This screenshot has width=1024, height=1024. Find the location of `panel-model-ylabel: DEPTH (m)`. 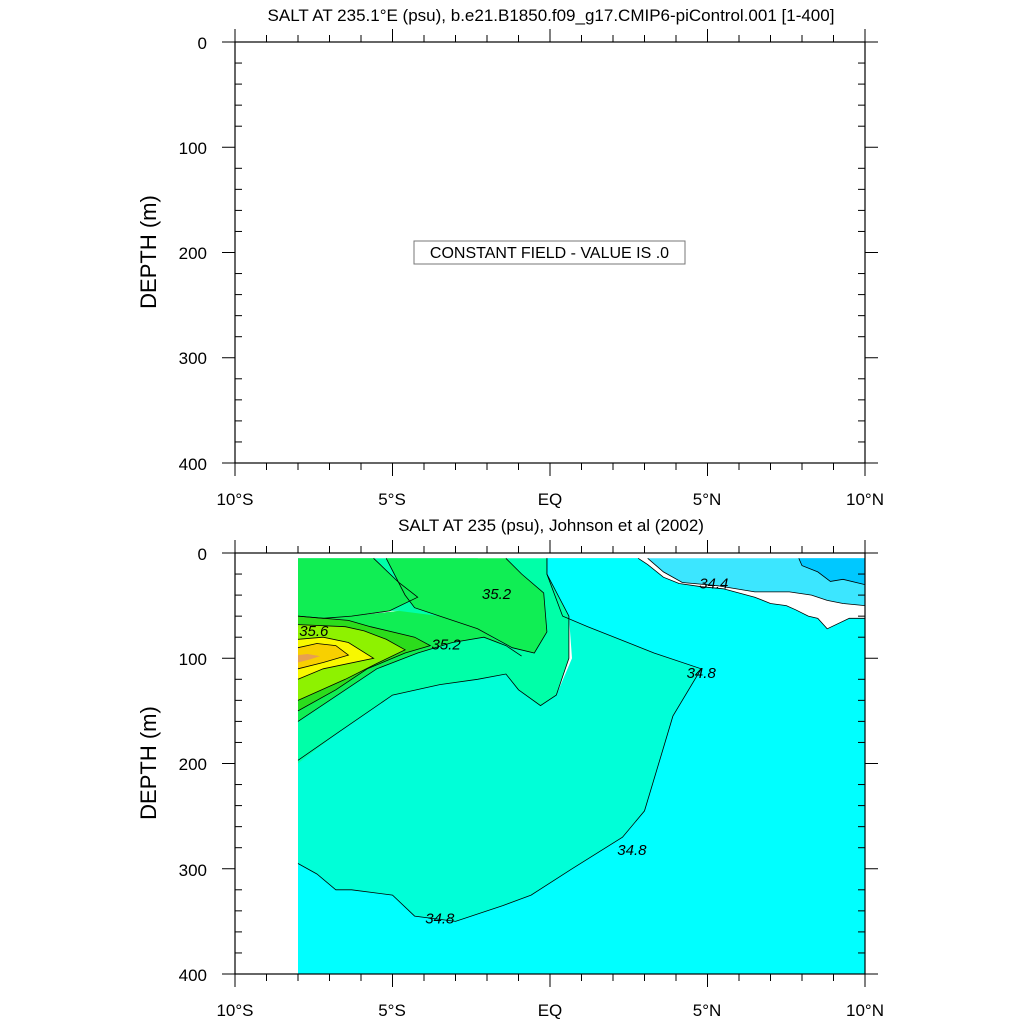

panel-model-ylabel: DEPTH (m) is located at coordinates (148, 252).